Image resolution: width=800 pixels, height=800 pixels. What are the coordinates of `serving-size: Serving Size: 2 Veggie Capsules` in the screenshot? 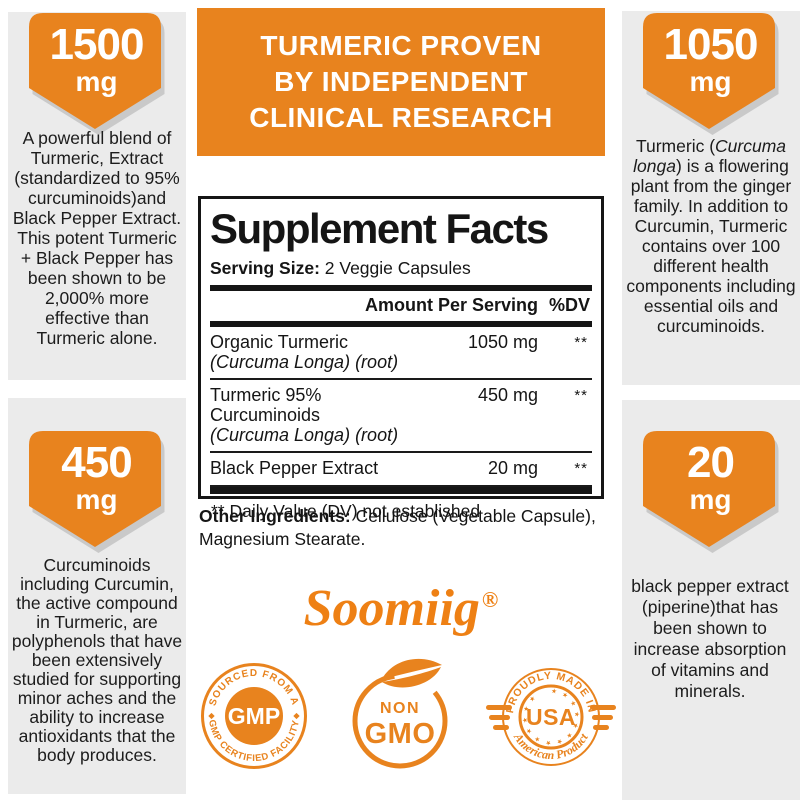 It's located at (401, 268).